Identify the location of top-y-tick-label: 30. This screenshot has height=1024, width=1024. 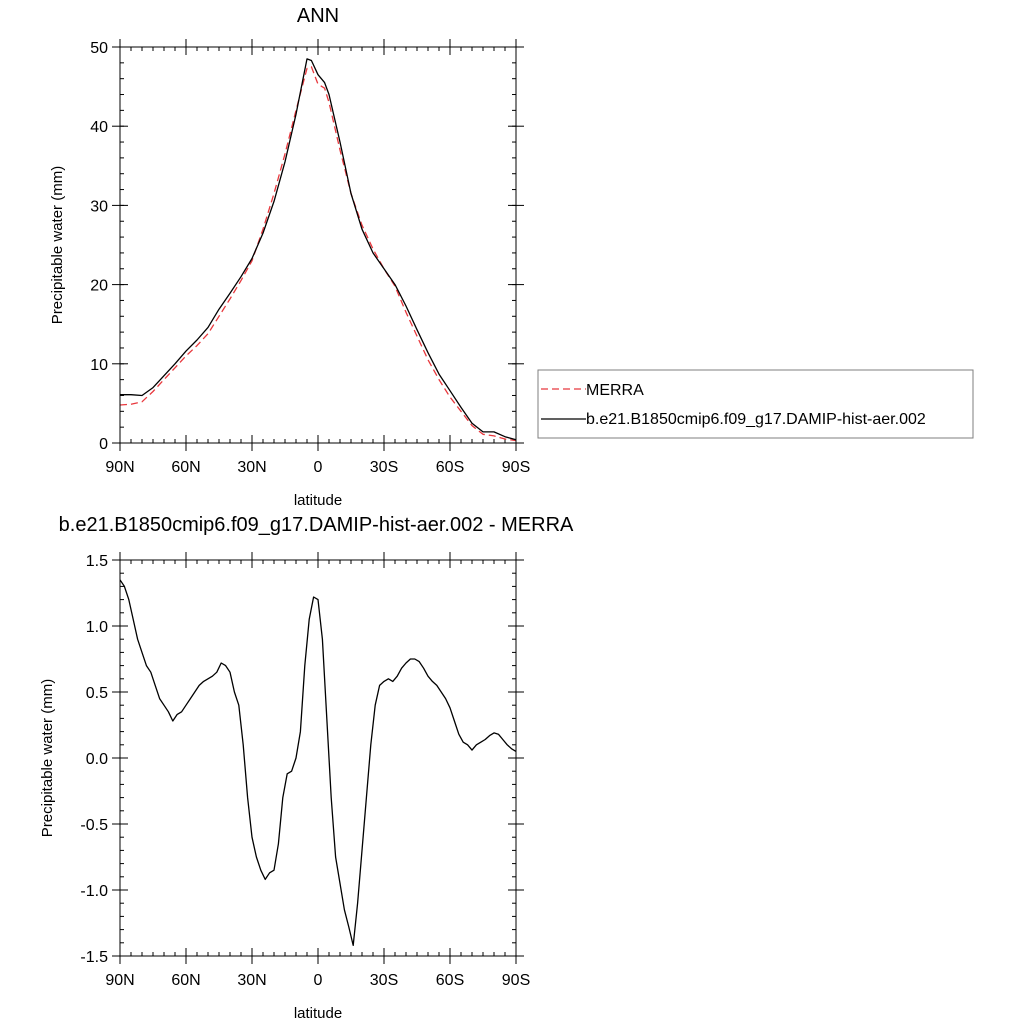
(99, 206).